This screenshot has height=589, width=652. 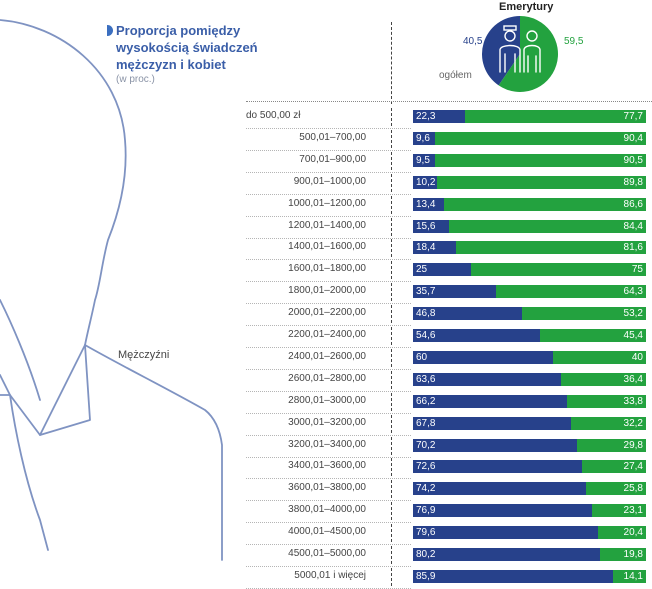 What do you see at coordinates (439, 116) in the screenshot?
I see `bar-segment-men: 22,3` at bounding box center [439, 116].